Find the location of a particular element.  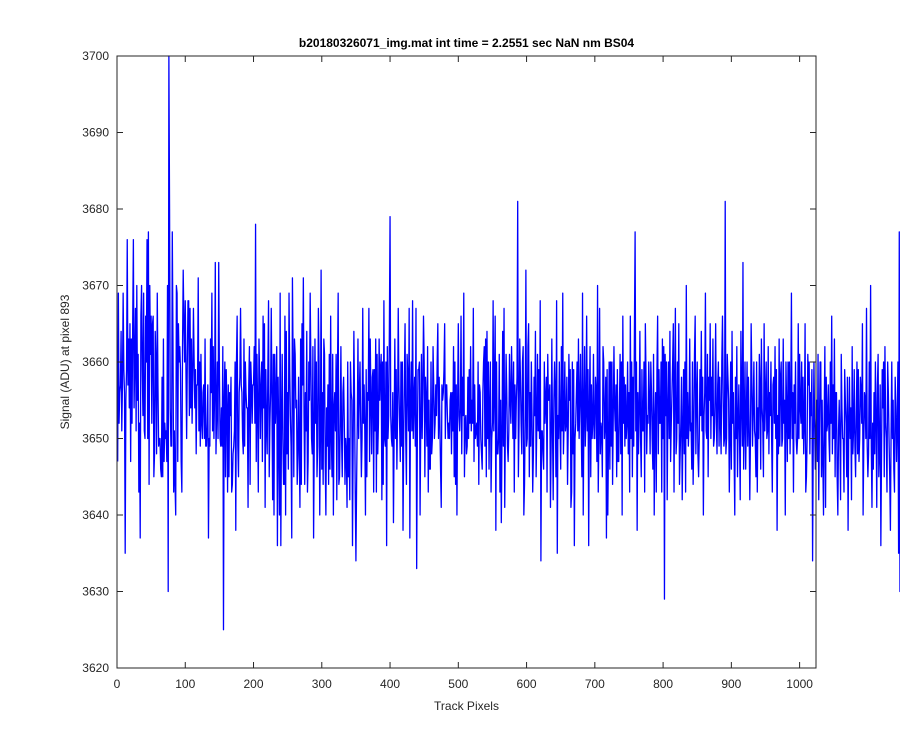

y-tick-label: 3660 is located at coordinates (95, 362).